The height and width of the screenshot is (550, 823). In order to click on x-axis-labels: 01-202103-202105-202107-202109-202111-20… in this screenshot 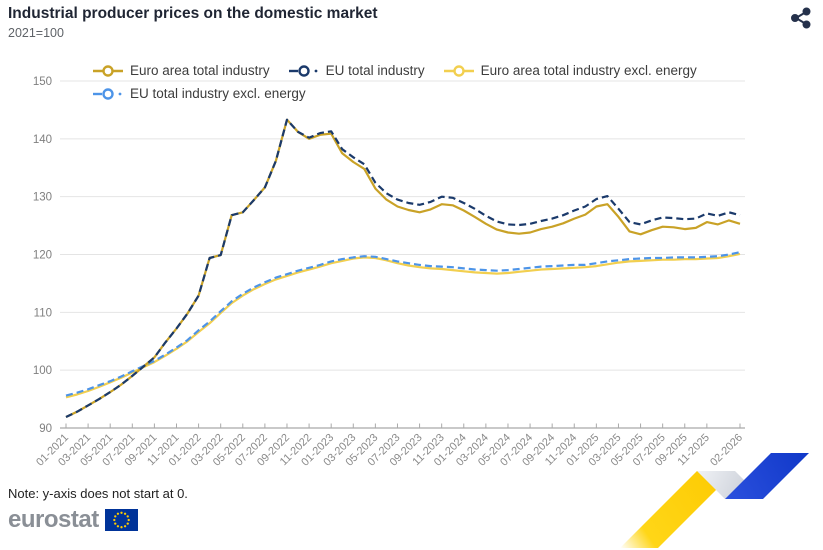, I will do `click(389, 450)`.